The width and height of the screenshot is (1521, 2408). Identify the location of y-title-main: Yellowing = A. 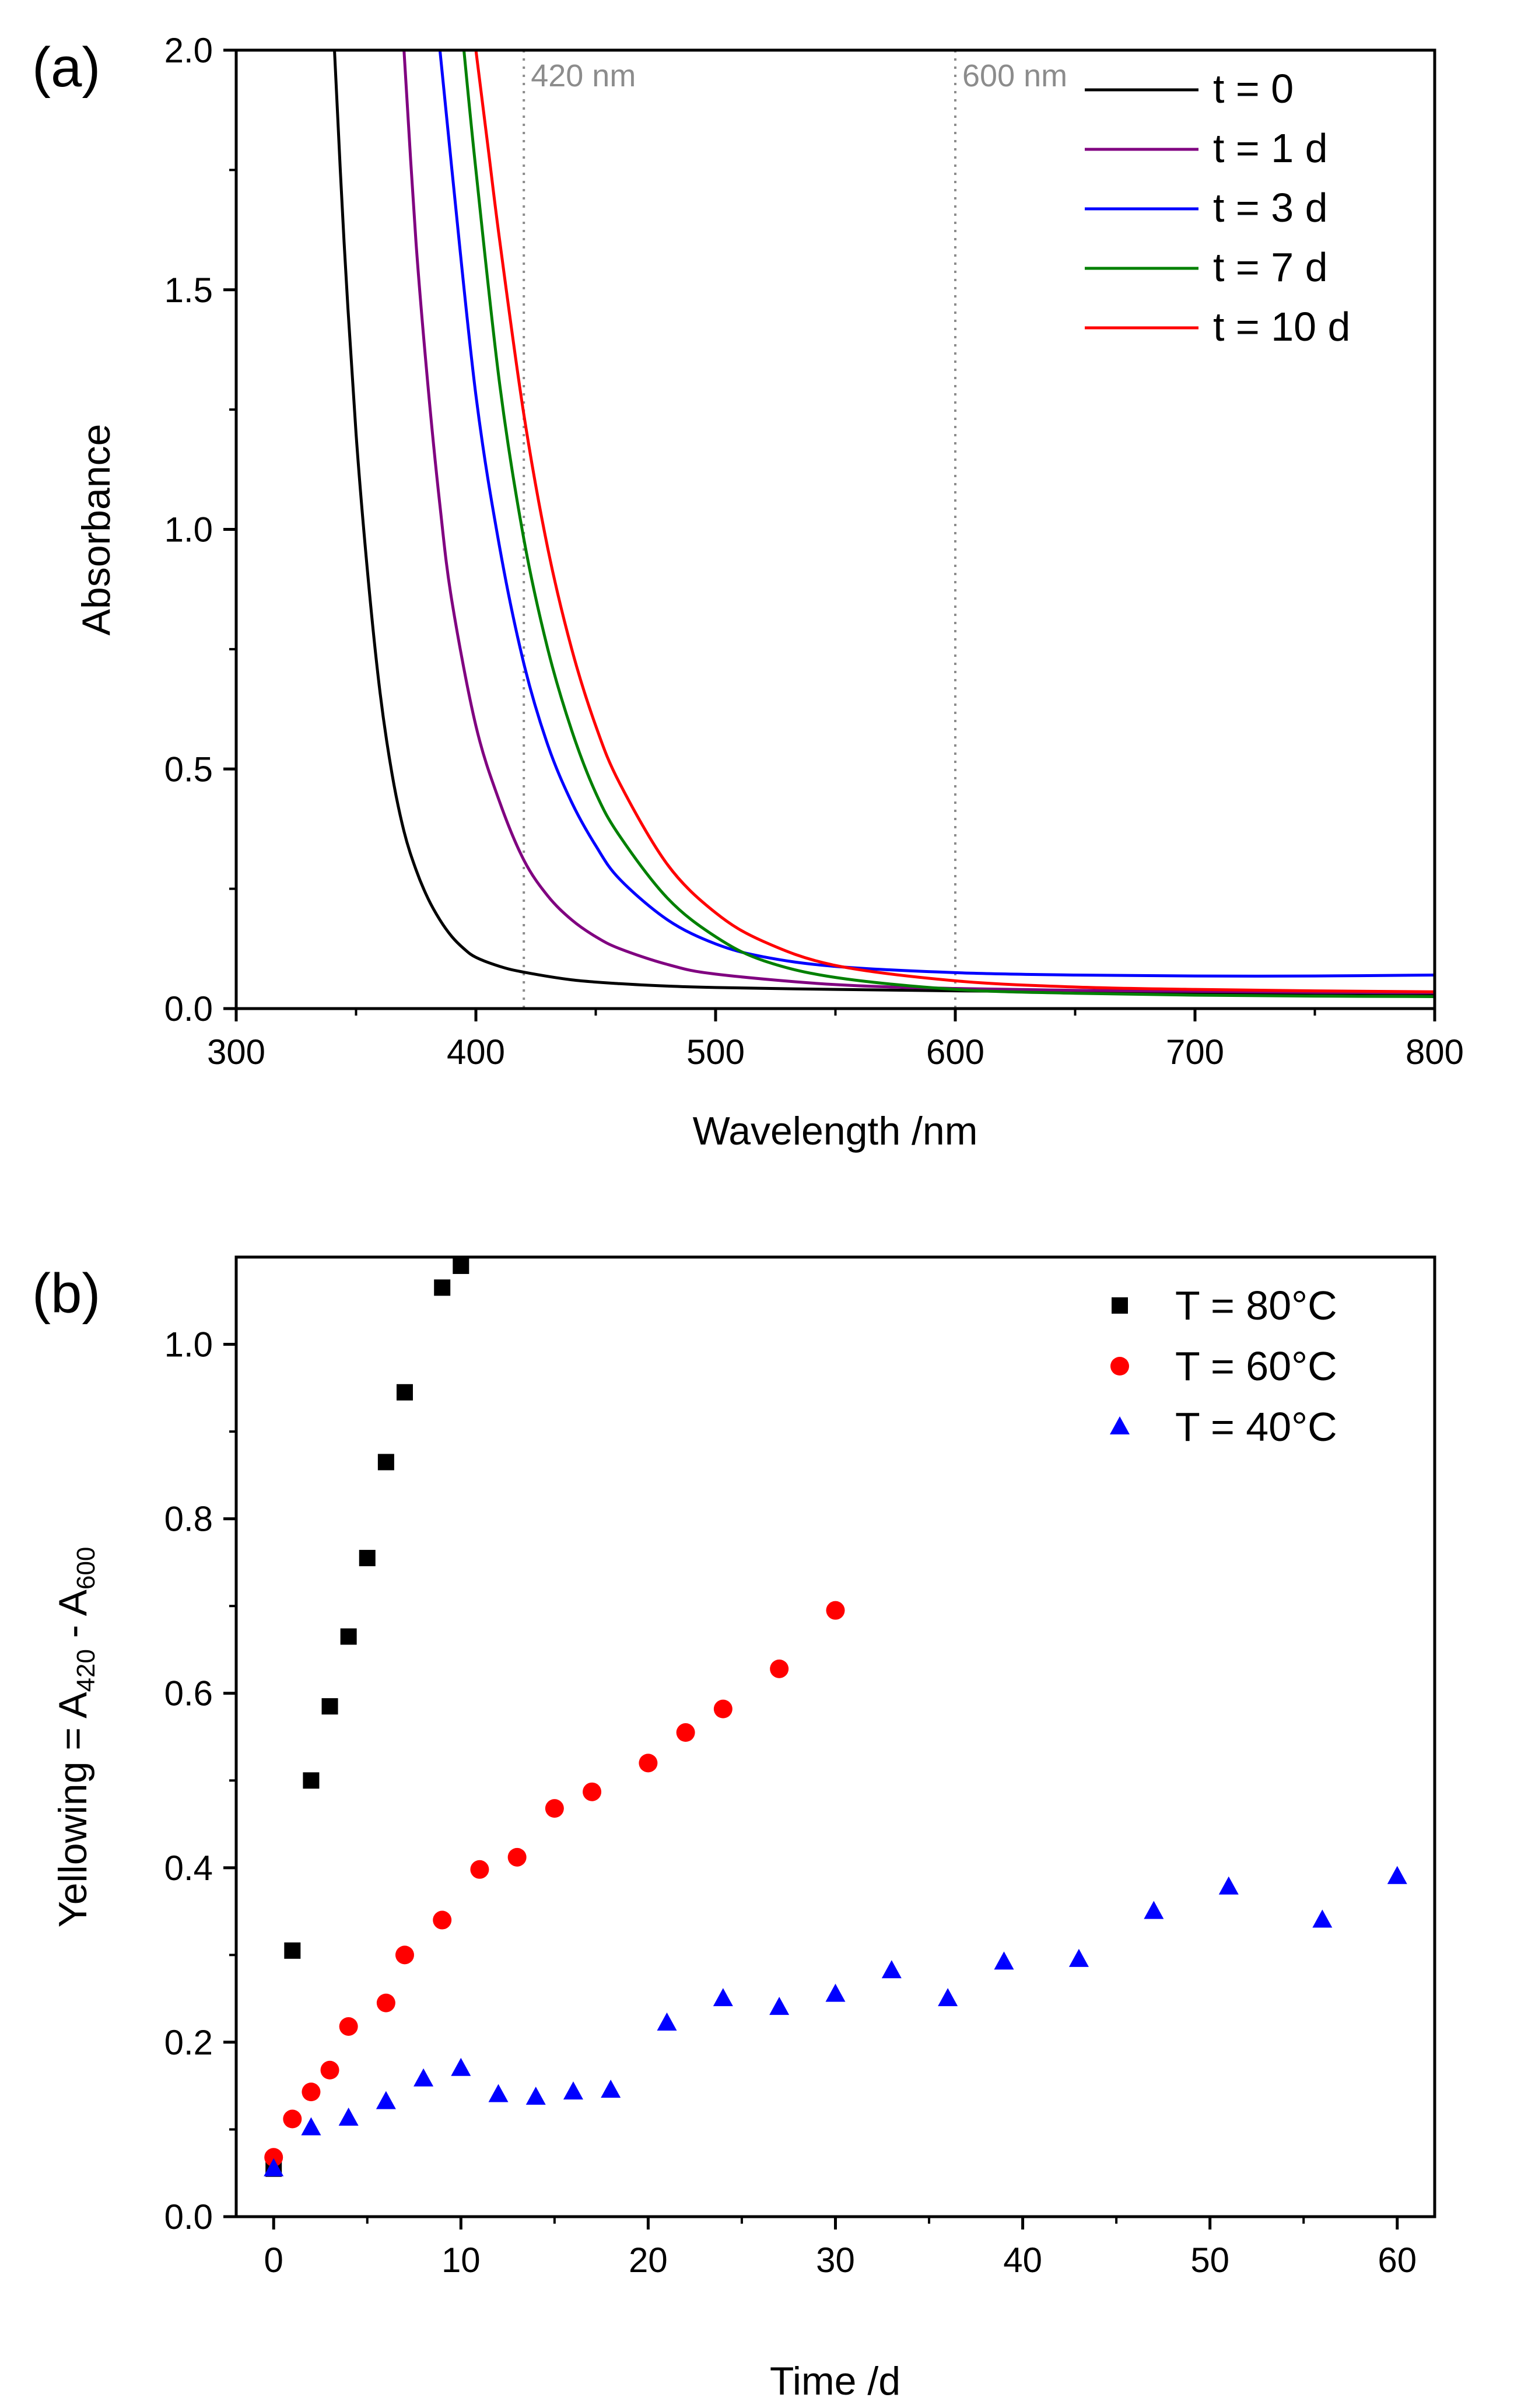
(73, 1810).